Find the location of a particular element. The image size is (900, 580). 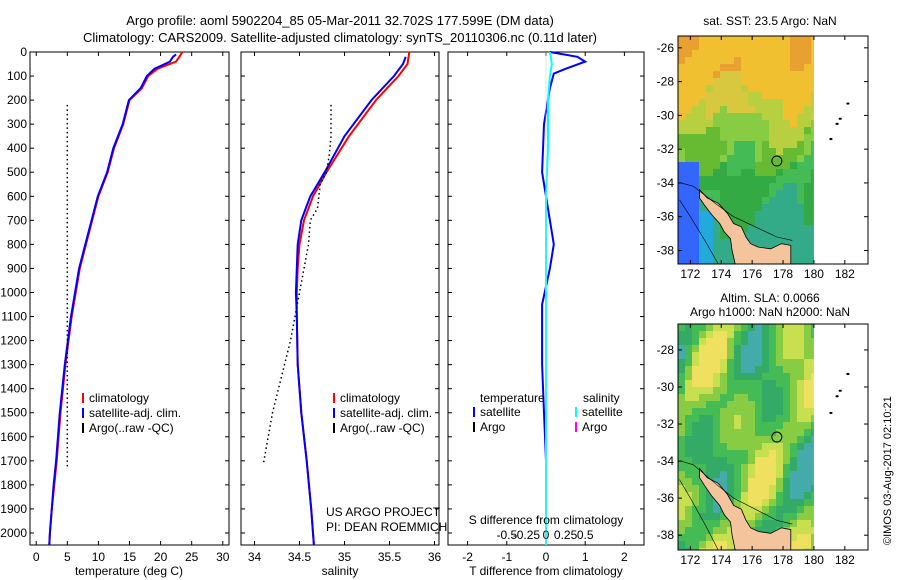

x-tick-label: 25 is located at coordinates (192, 557).